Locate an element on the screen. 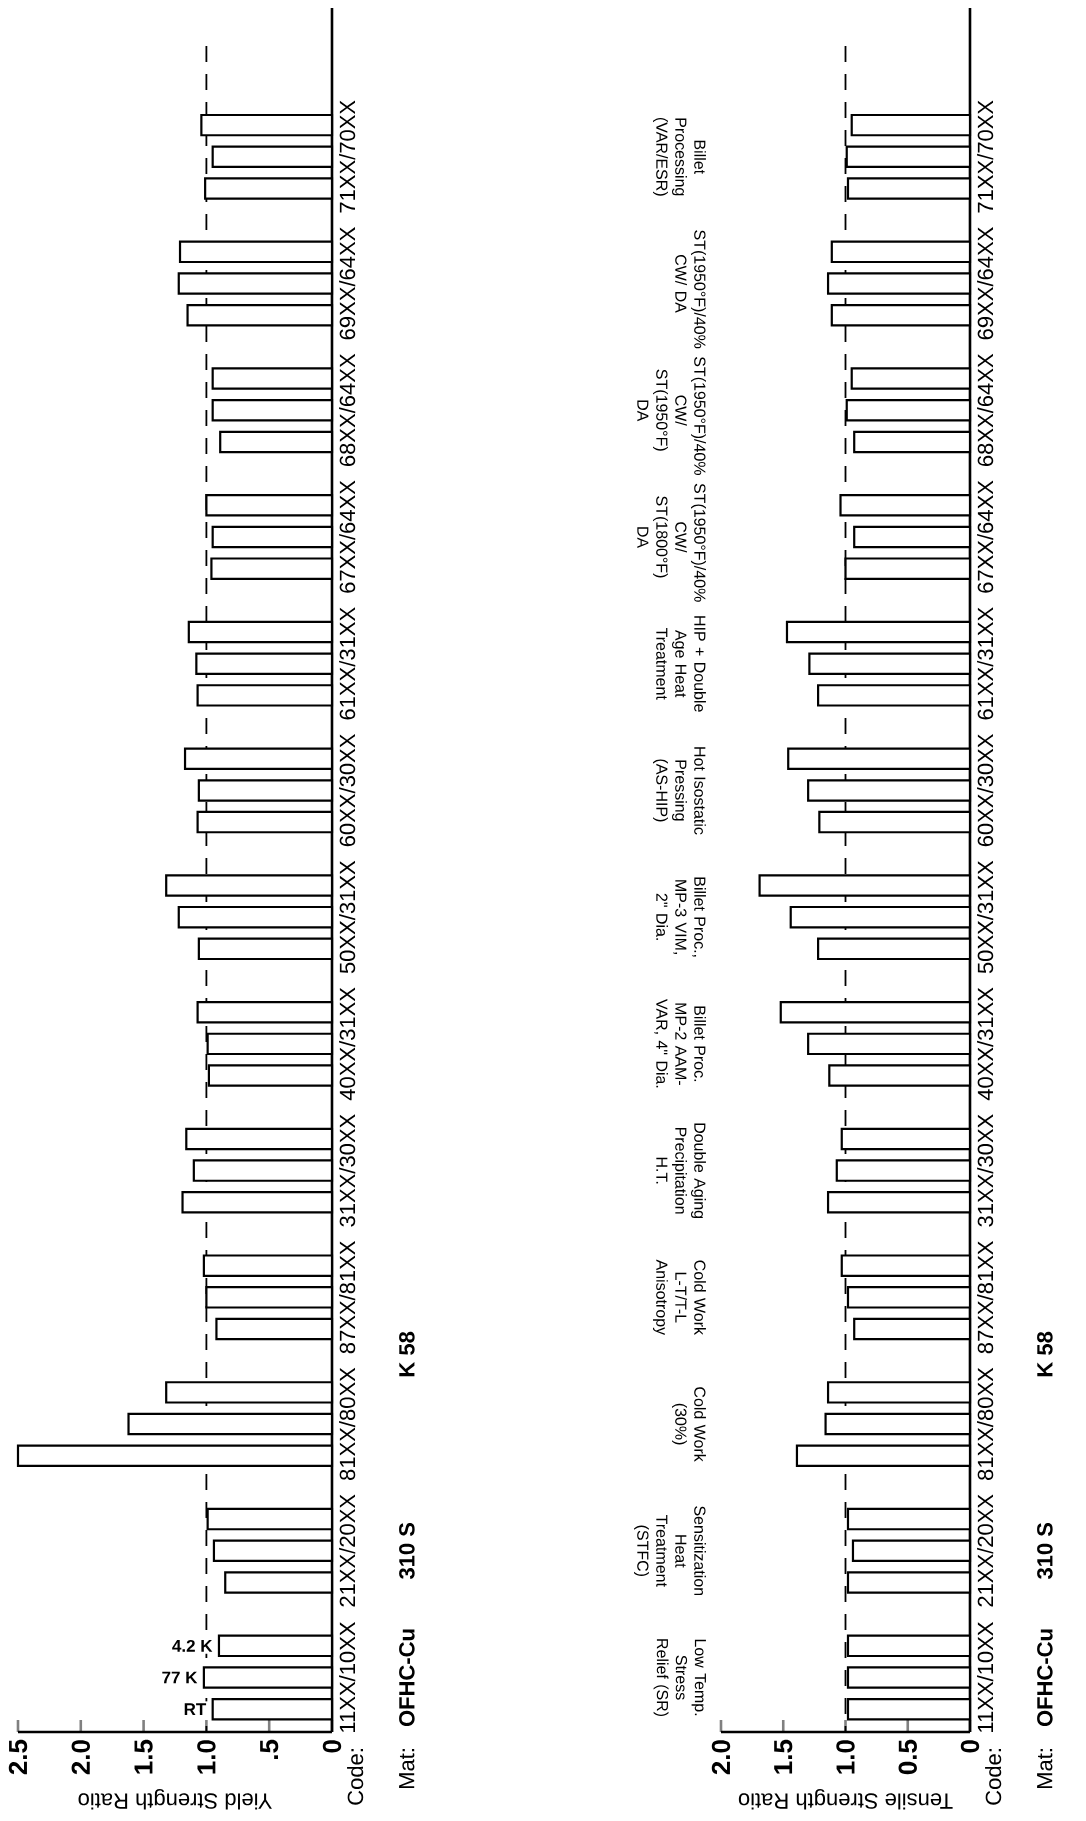  x-tick-label: 0.5 is located at coordinates (907, 1757).